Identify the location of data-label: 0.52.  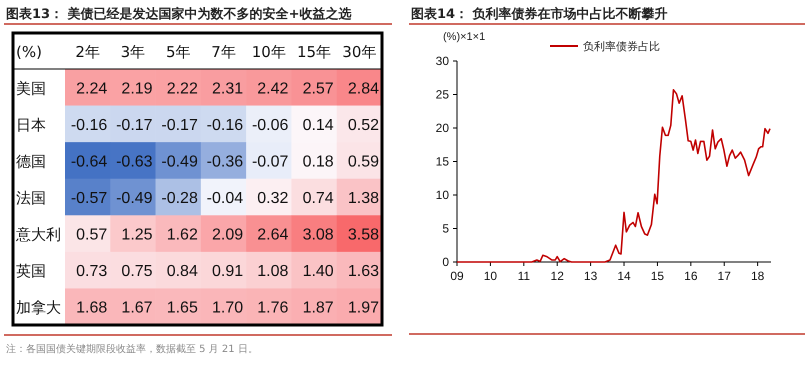
(364, 125).